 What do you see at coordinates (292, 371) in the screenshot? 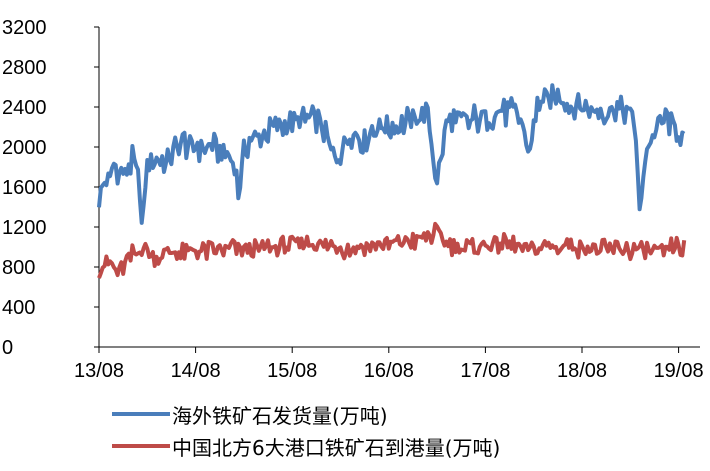
I see `x-tick-label: 15/08` at bounding box center [292, 371].